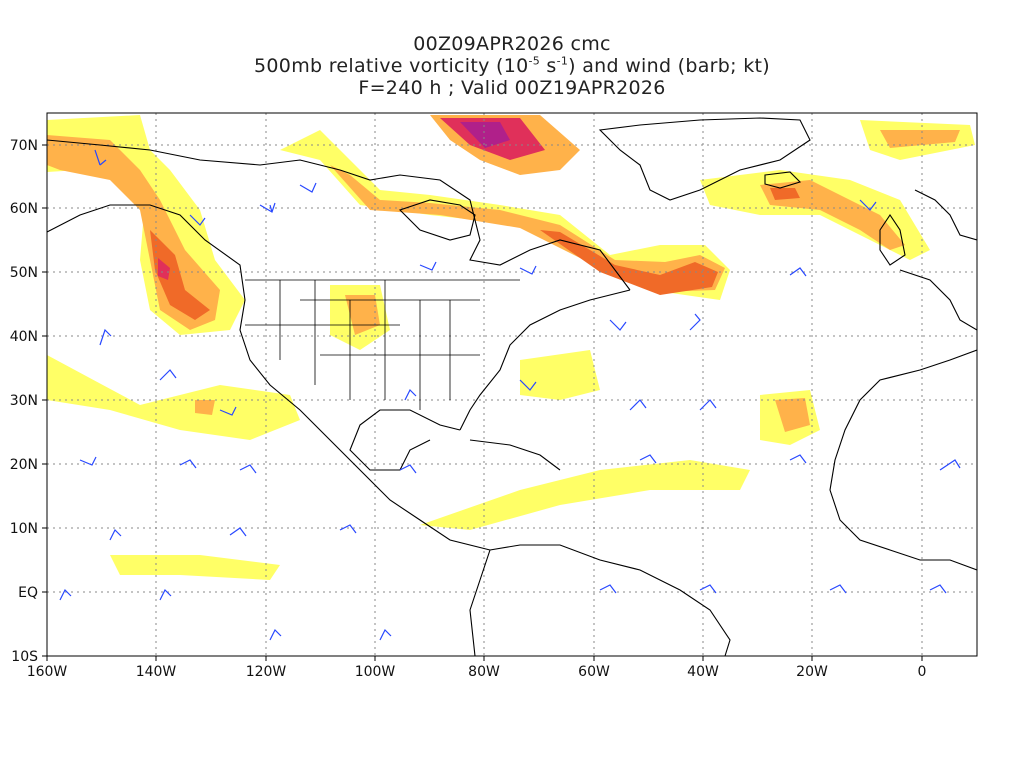  What do you see at coordinates (512, 88) in the screenshot?
I see `map-title-line-3: F=240 h ; Valid 00Z19APR2026` at bounding box center [512, 88].